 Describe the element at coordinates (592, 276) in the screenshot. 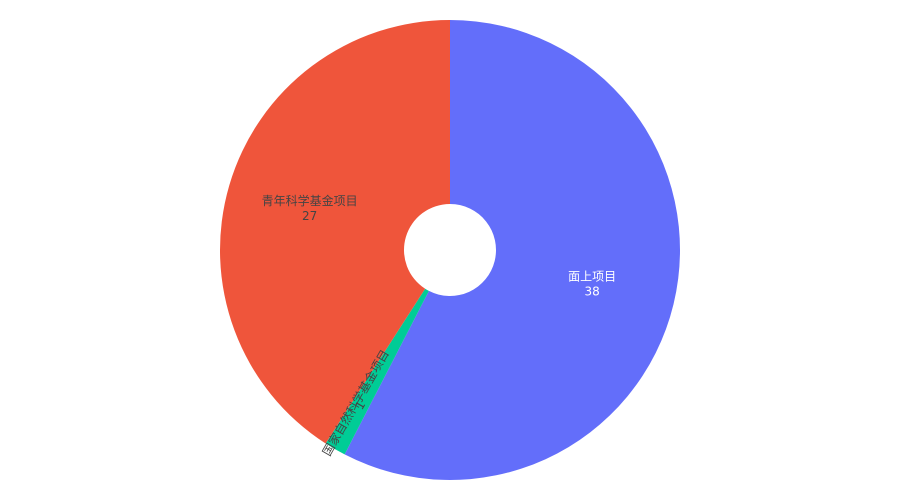

I see `pie-slice-label-name-0: 面上项目` at that location.